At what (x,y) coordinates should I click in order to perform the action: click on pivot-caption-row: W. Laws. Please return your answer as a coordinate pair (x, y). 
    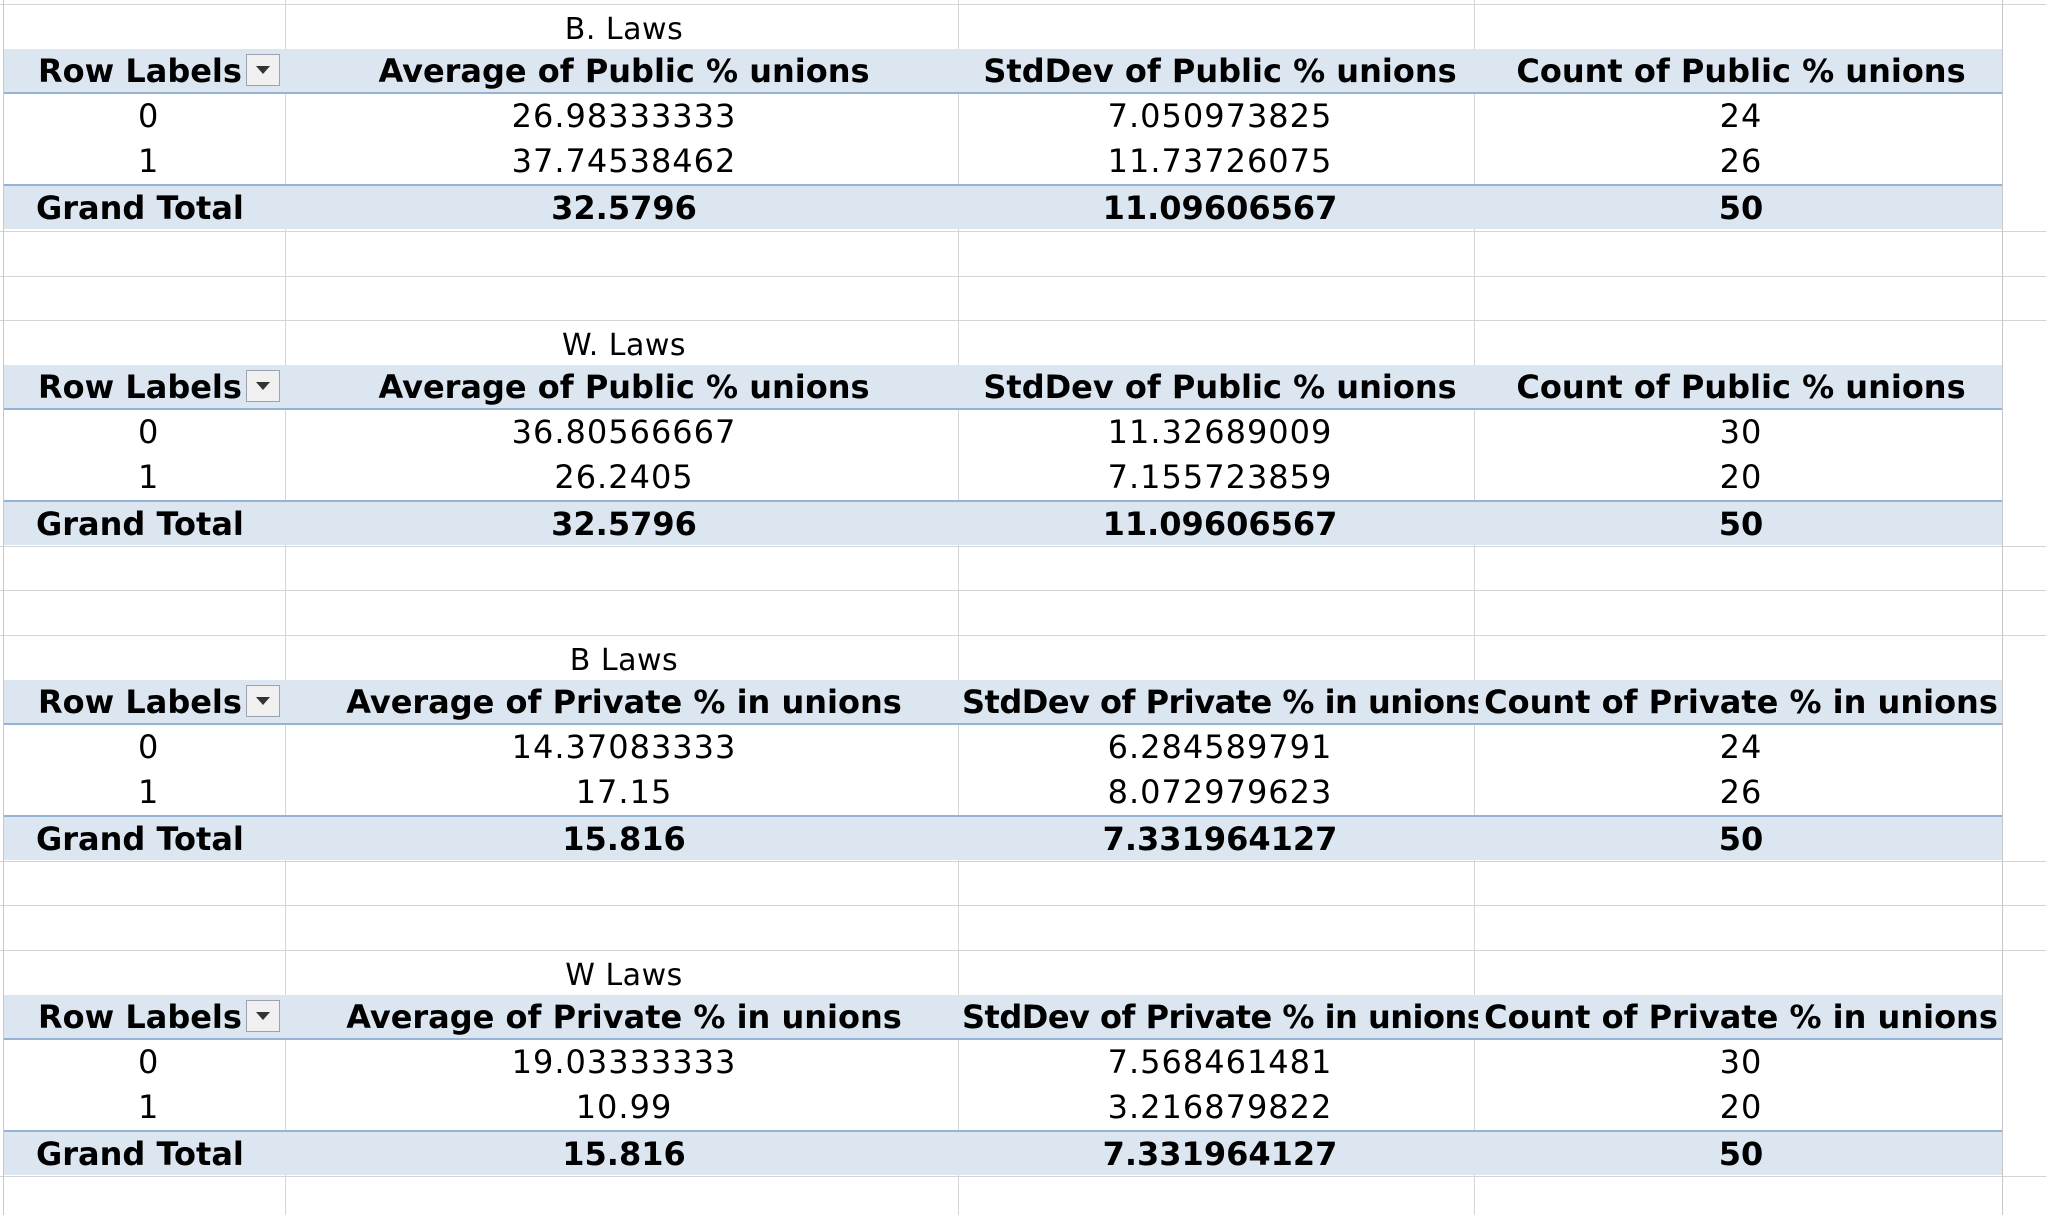
    Looking at the image, I should click on (1003, 342).